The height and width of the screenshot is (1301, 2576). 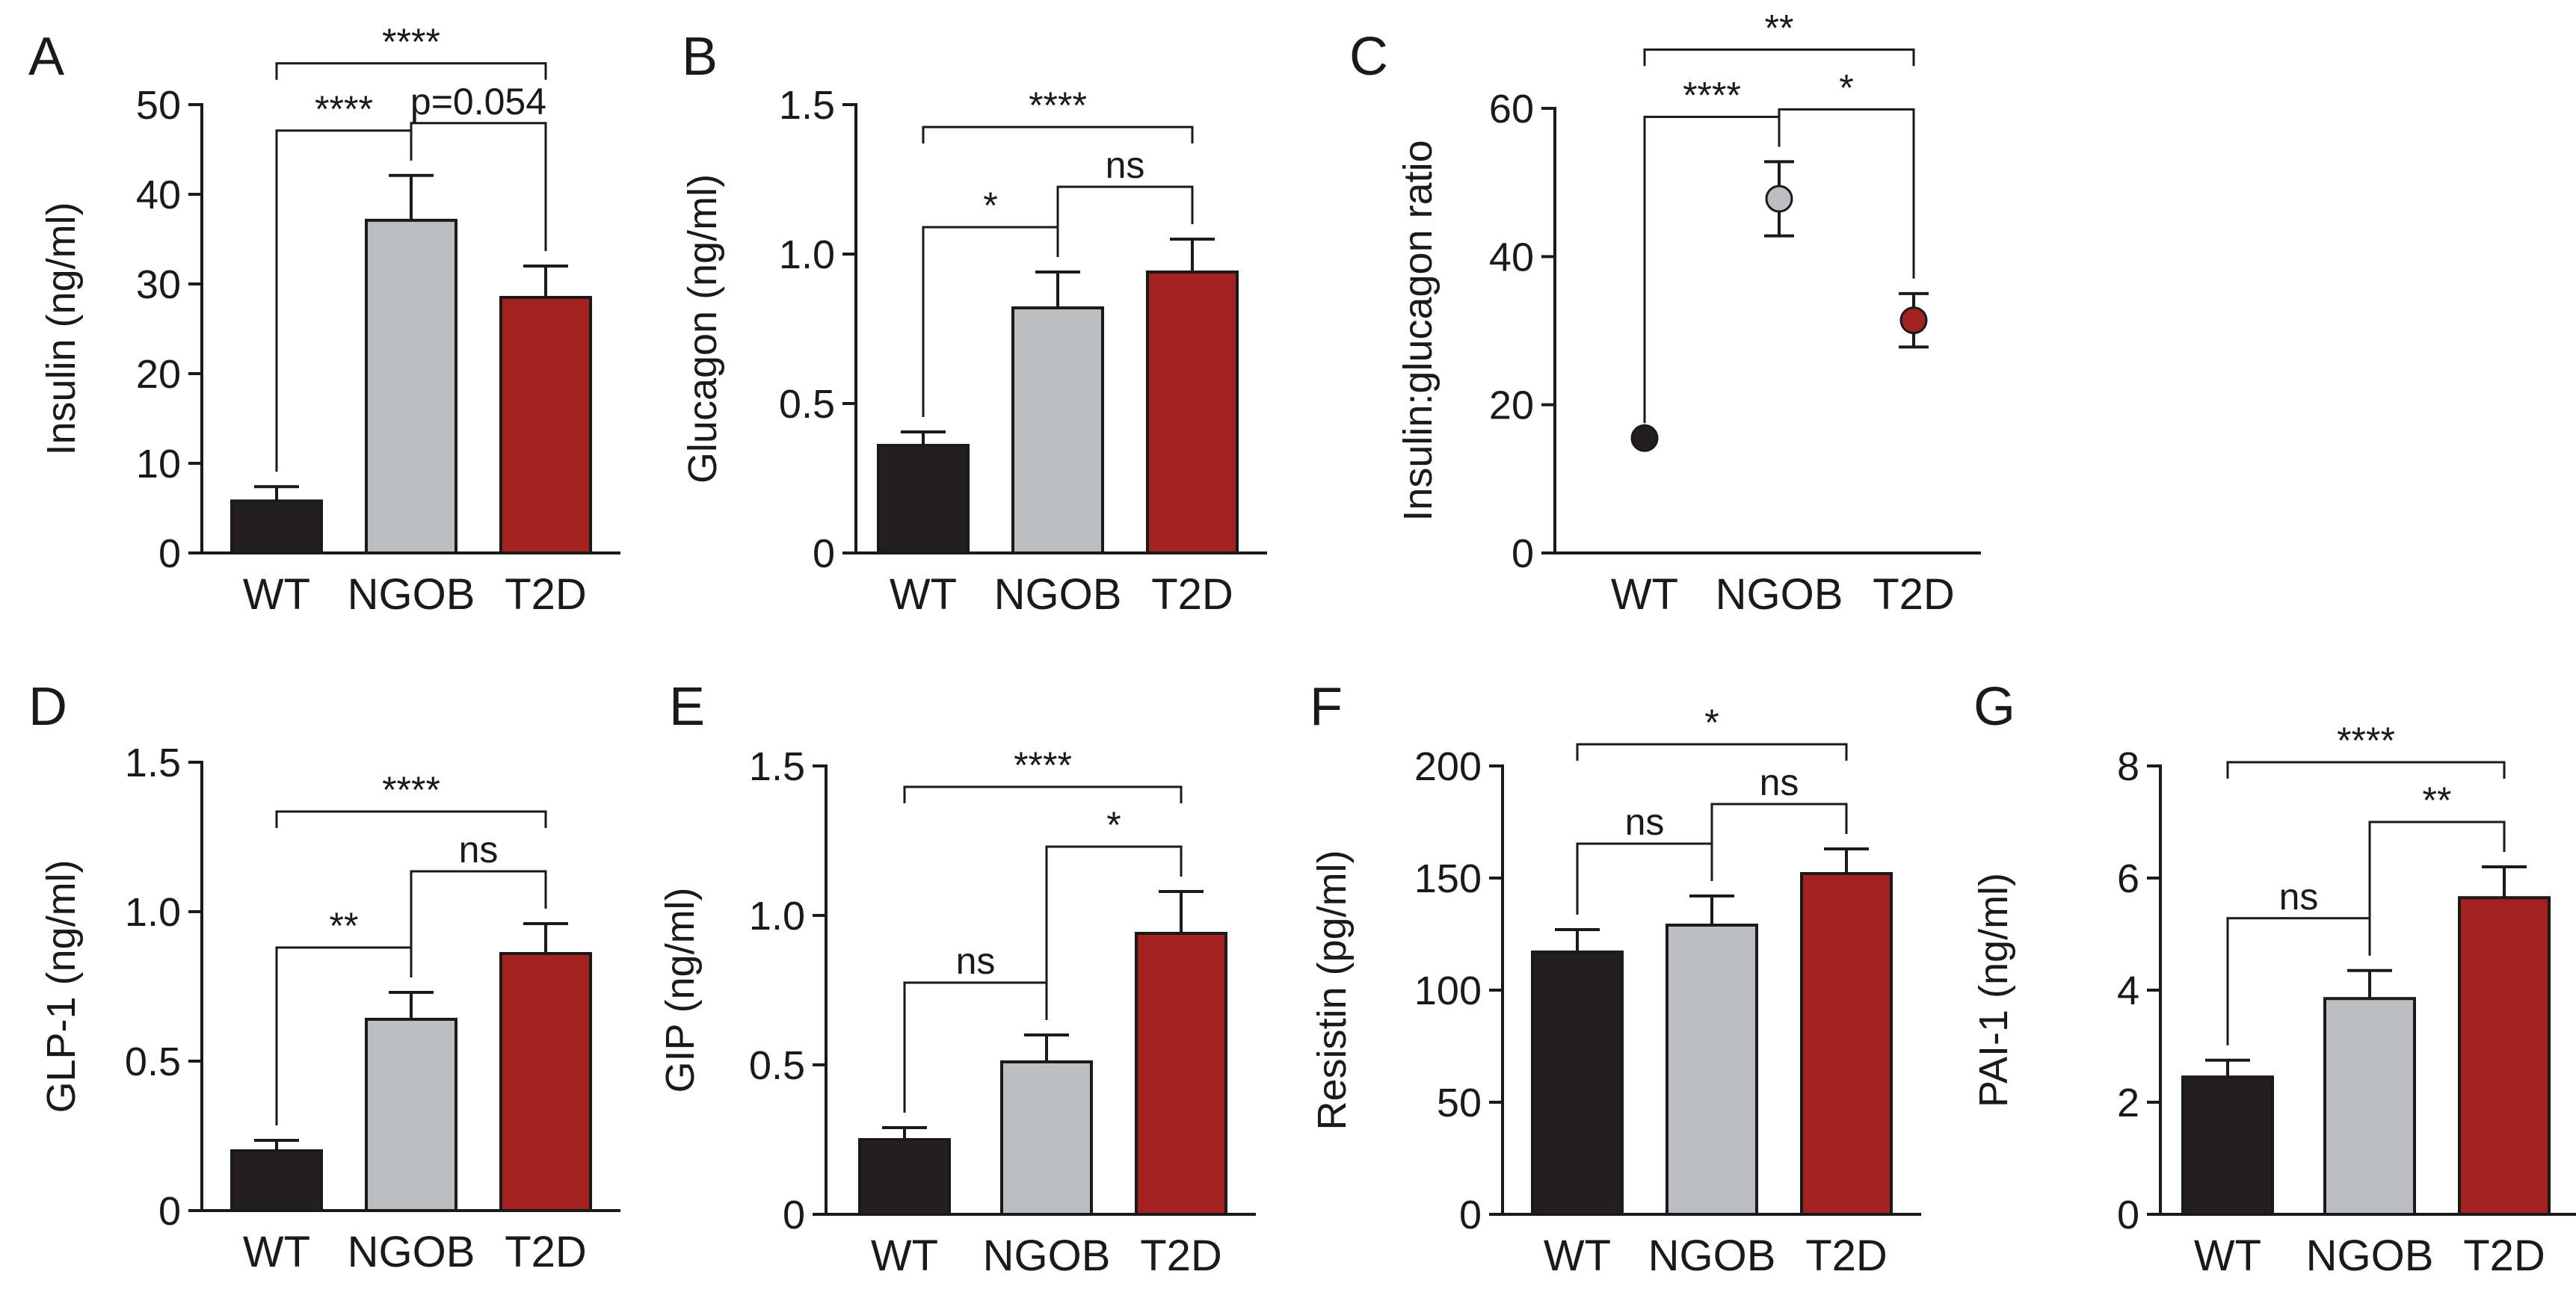 I want to click on y-axis-title: Resistin (pg/ml), so click(x=1332, y=990).